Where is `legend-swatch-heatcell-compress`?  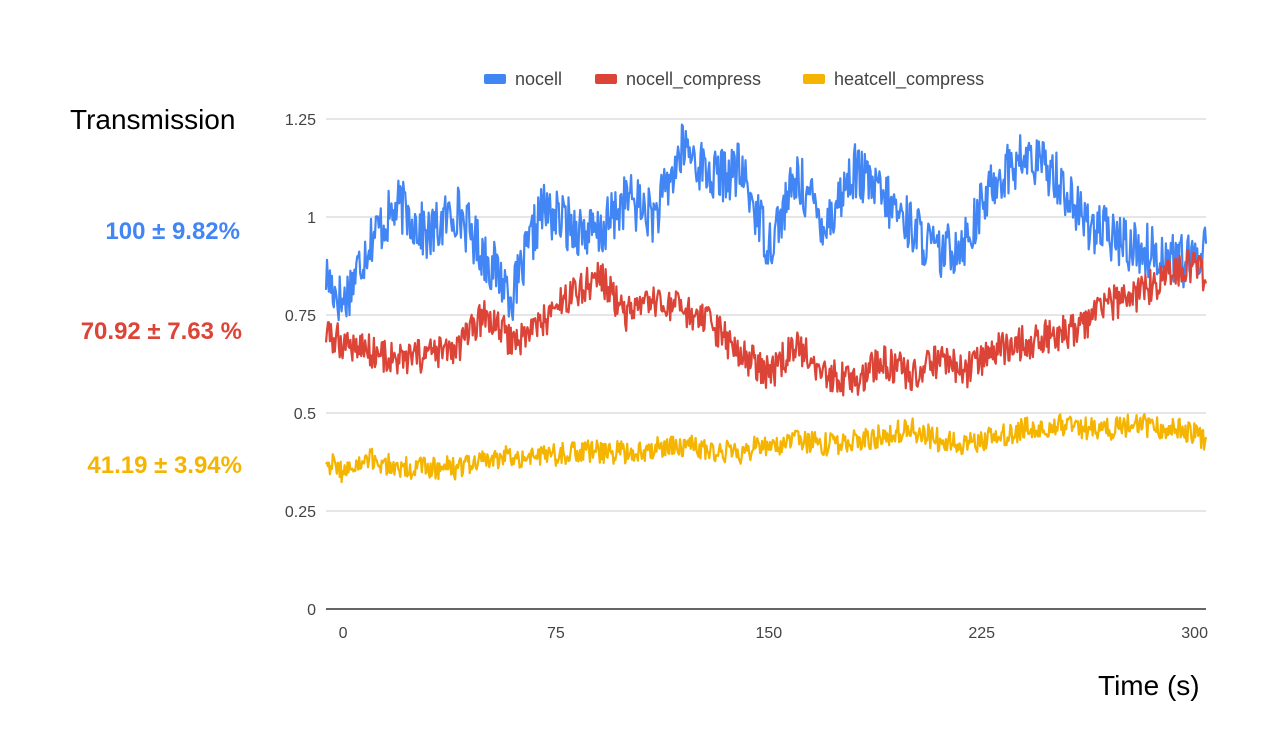 legend-swatch-heatcell-compress is located at coordinates (814, 79).